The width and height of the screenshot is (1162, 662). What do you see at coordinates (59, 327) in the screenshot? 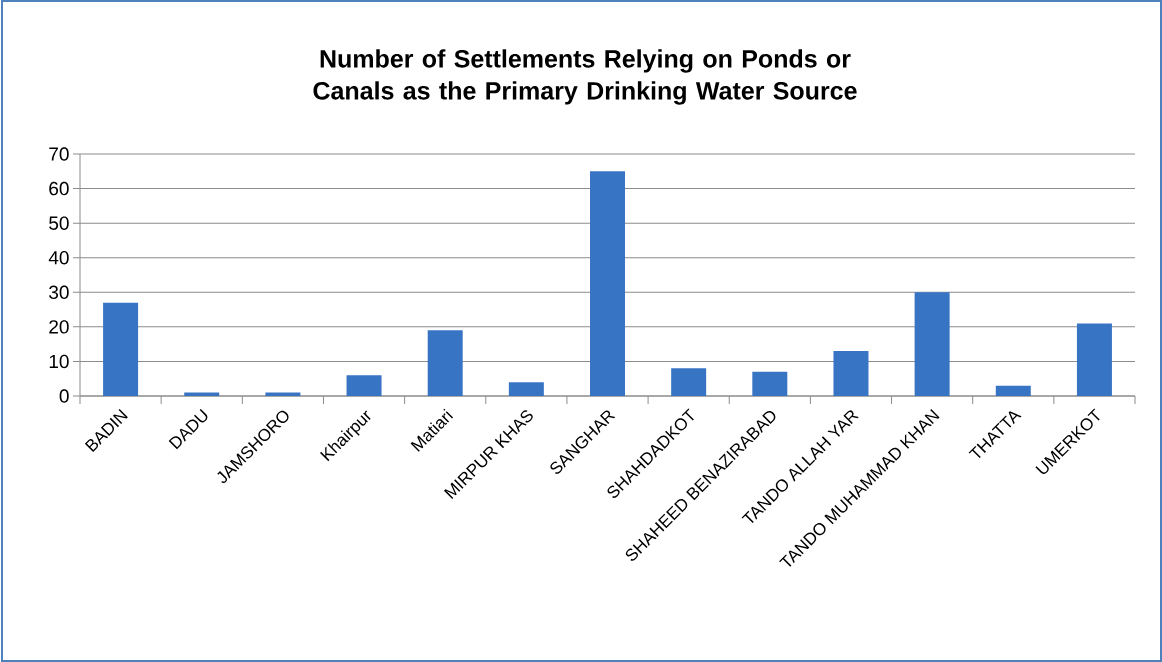
I see `y-tick-label: 20` at bounding box center [59, 327].